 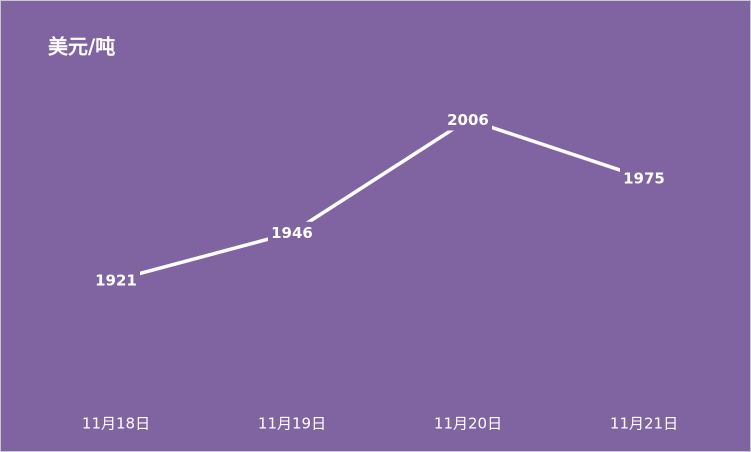 What do you see at coordinates (292, 424) in the screenshot?
I see `x-tick-label: 11月19日` at bounding box center [292, 424].